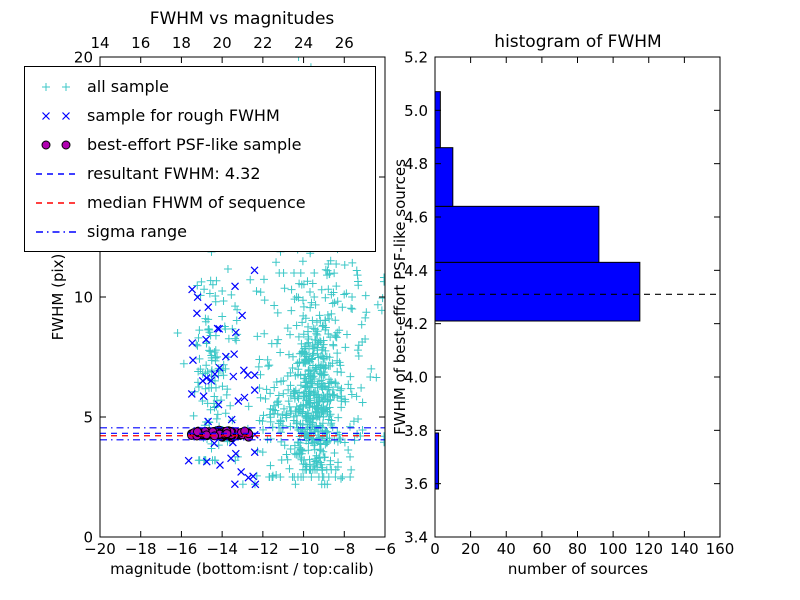  Describe the element at coordinates (137, 231) in the screenshot. I see `legend-label: sigma range` at that location.